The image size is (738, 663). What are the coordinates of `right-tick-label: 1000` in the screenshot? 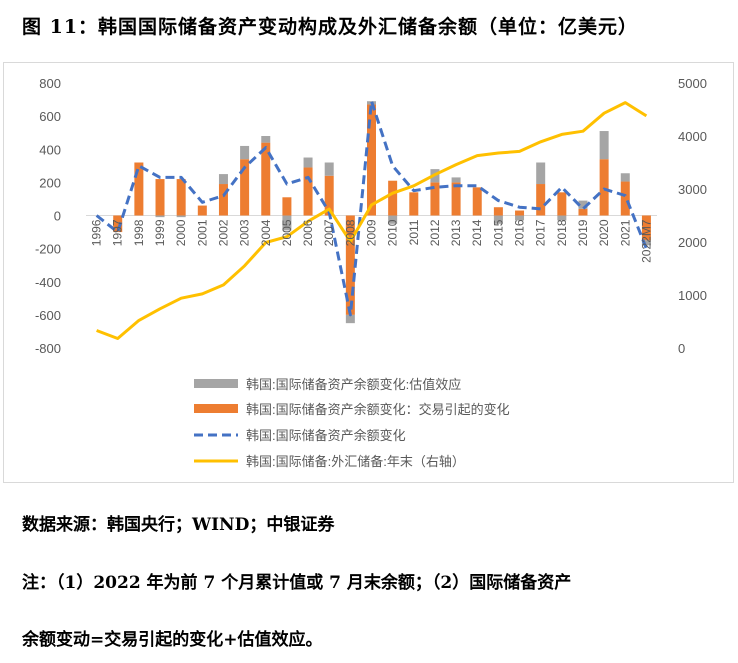 It's located at (692, 295).